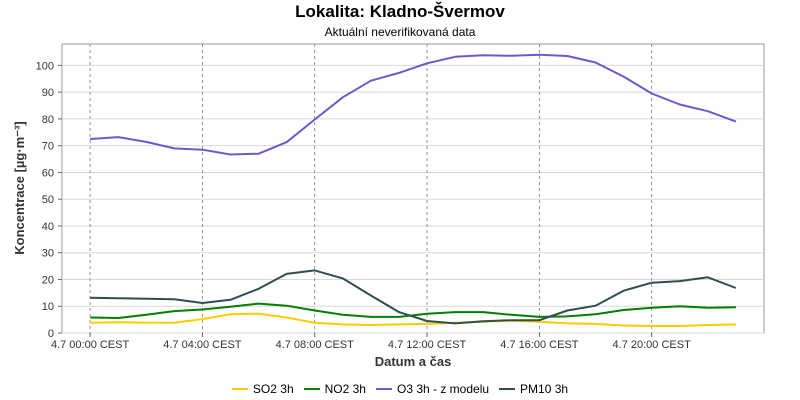  I want to click on legend: SO2 3h NO2 3h O3 3h - z modelu PM10 3h, so click(400, 389).